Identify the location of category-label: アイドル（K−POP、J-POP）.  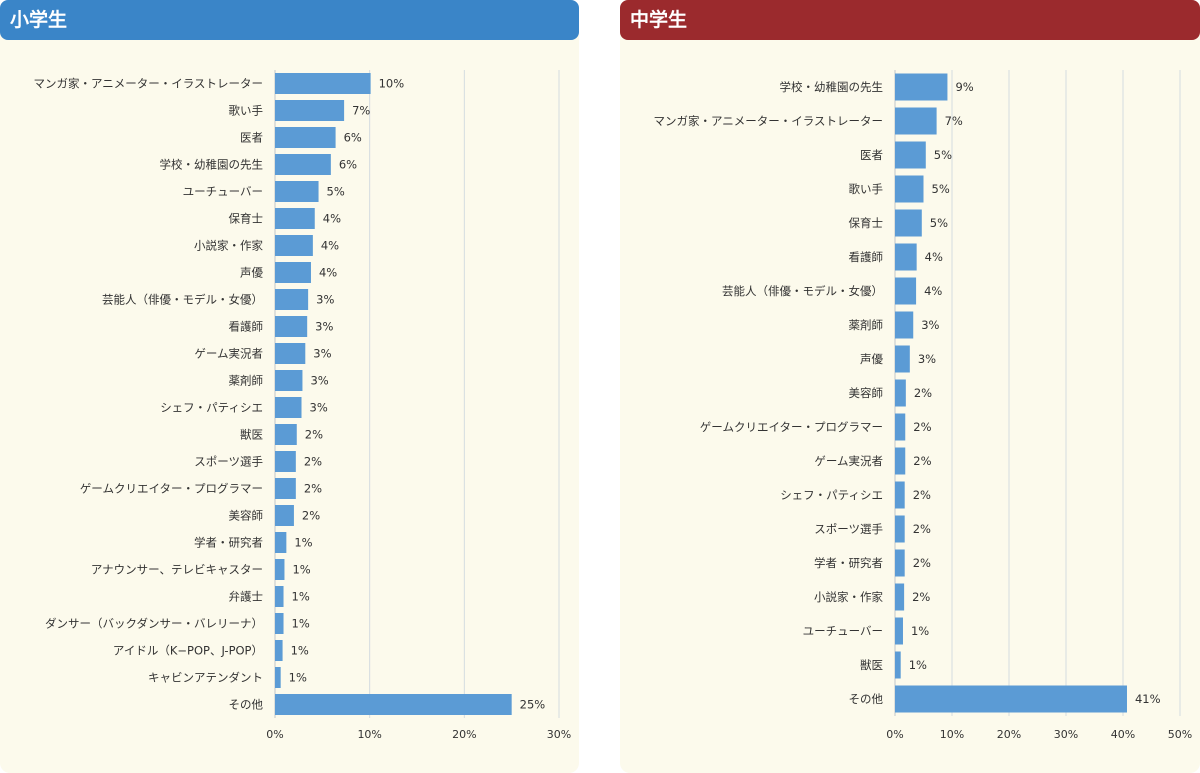
(188, 651).